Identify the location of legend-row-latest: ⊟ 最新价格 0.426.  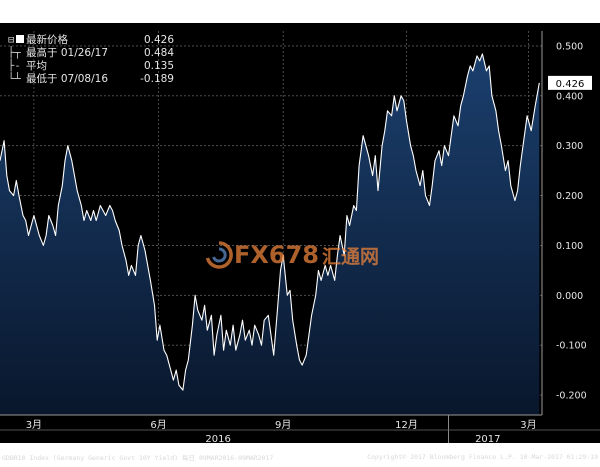
(91, 40).